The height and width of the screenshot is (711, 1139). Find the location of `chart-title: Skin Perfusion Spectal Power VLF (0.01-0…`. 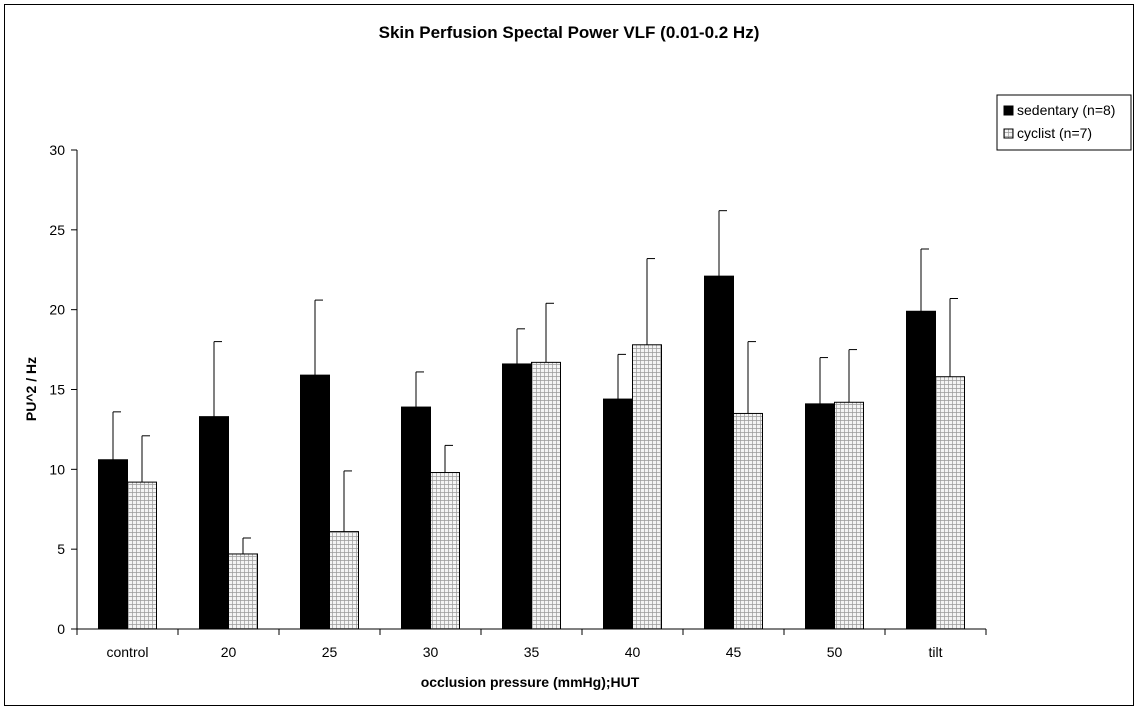

chart-title: Skin Perfusion Spectal Power VLF (0.01-0… is located at coordinates (569, 32).